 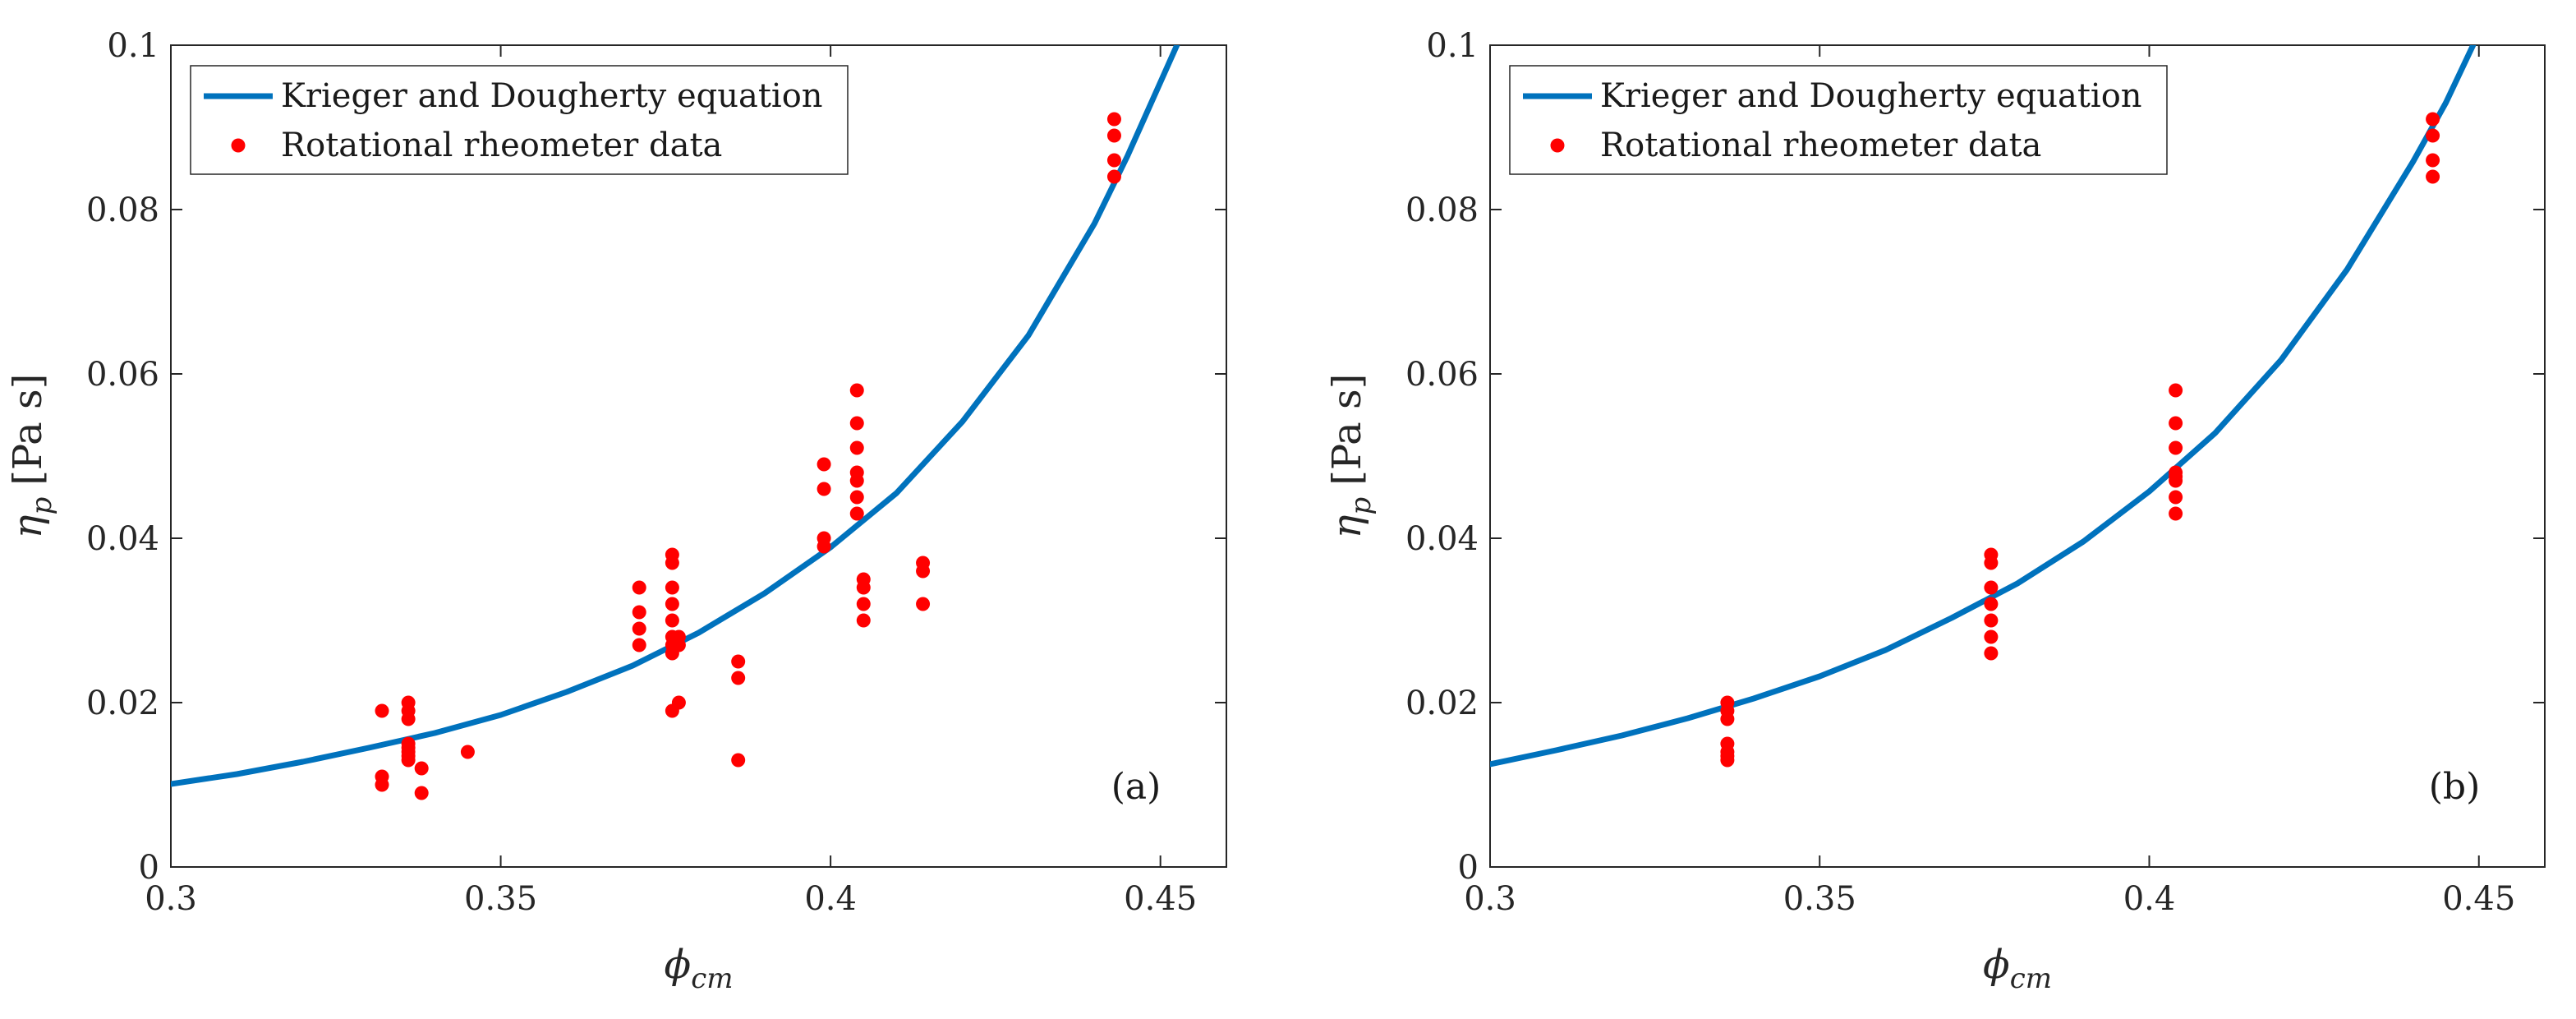 What do you see at coordinates (1468, 868) in the screenshot?
I see `y-tick-label: 0` at bounding box center [1468, 868].